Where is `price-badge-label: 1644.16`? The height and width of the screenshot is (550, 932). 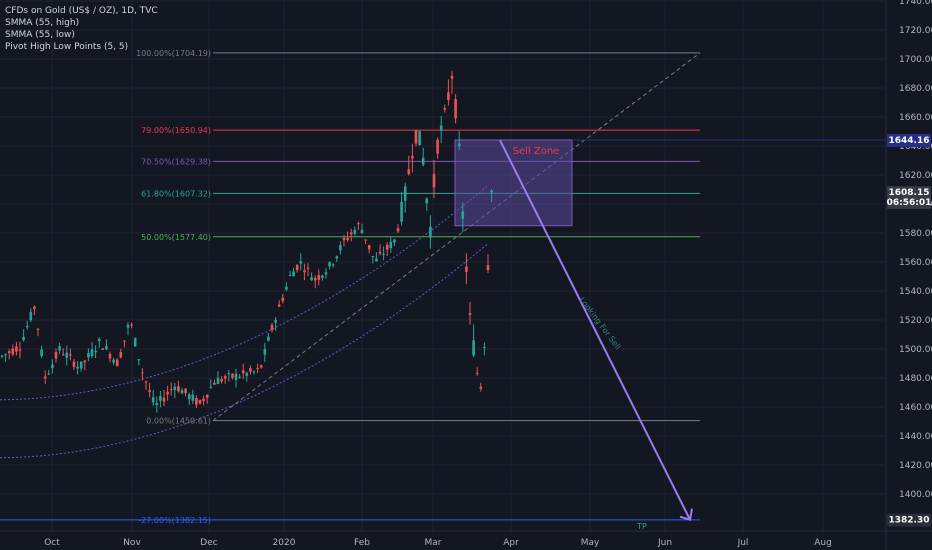
price-badge-label: 1644.16 is located at coordinates (909, 141).